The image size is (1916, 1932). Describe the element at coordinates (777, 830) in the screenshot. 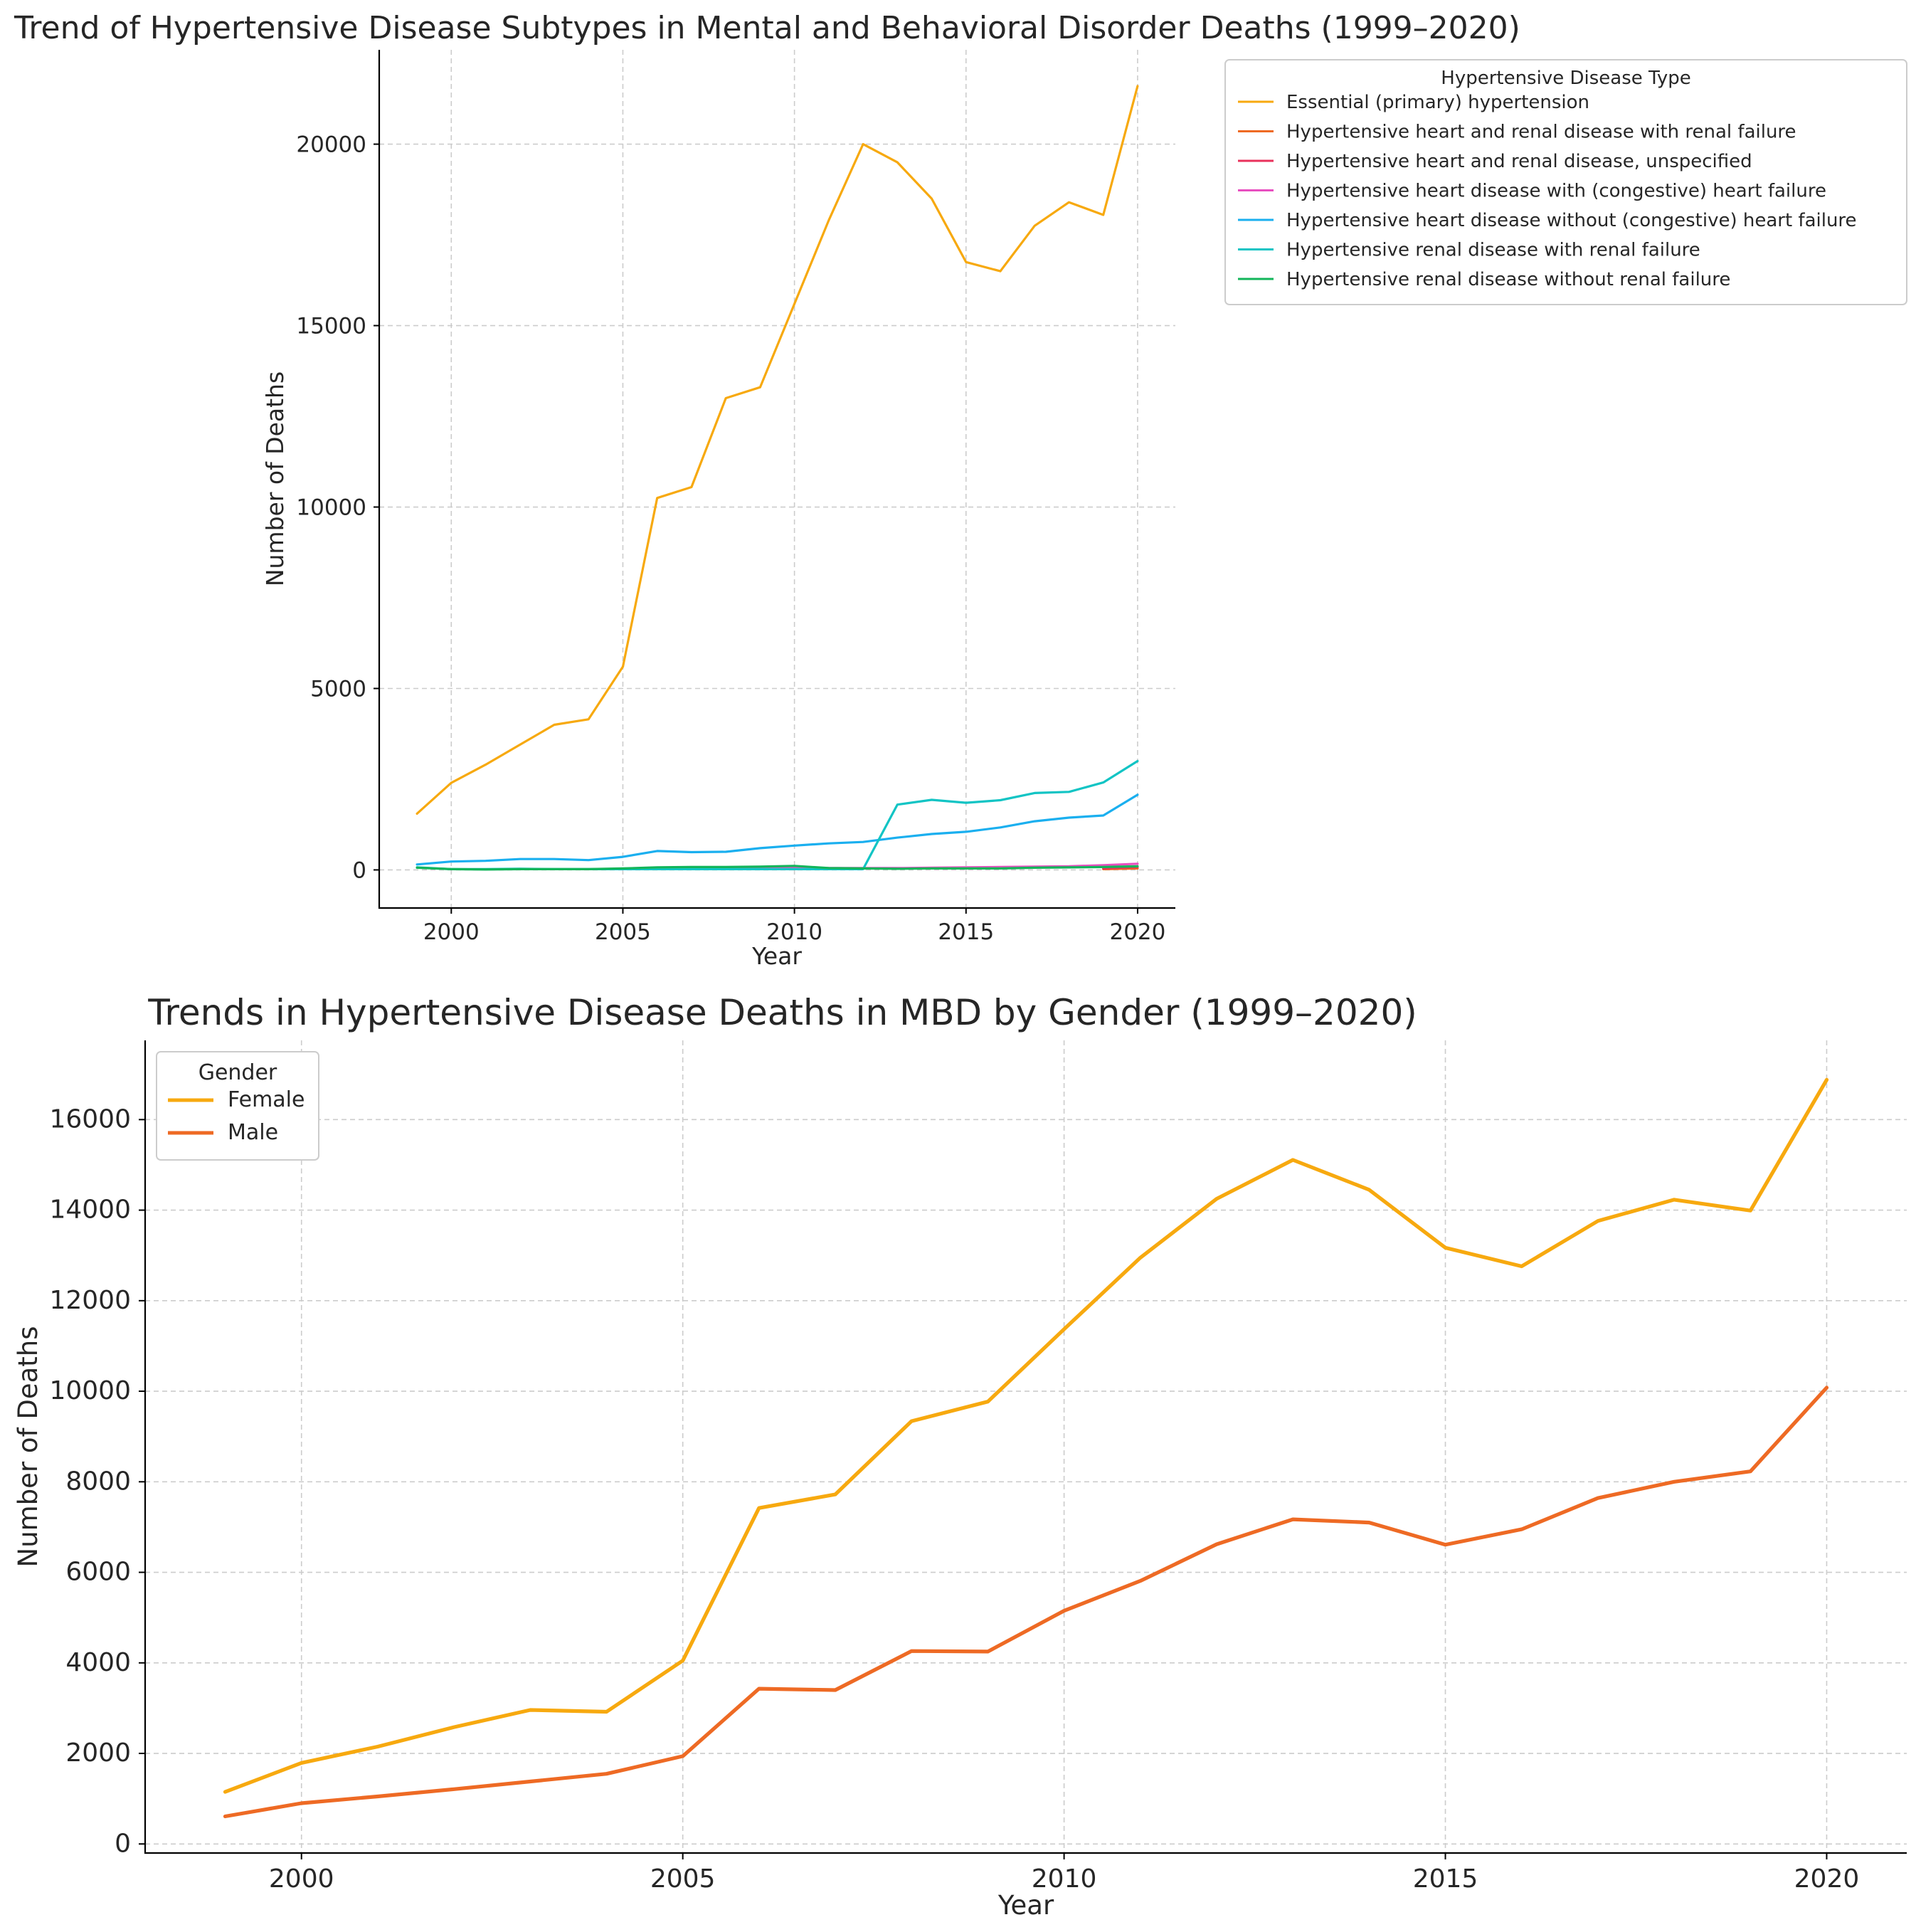

I see `series-line-hypertensive-heart-disease-without-congestive-heart-failure` at that location.